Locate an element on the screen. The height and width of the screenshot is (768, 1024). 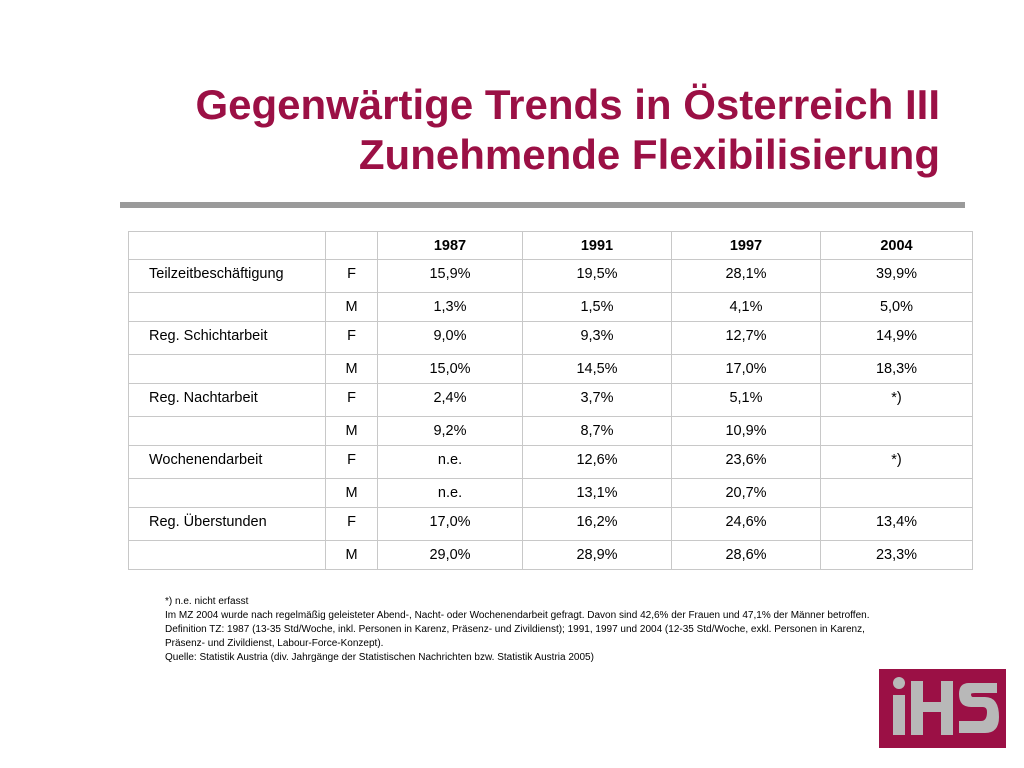
table-cell: 19,5% is located at coordinates (597, 276).